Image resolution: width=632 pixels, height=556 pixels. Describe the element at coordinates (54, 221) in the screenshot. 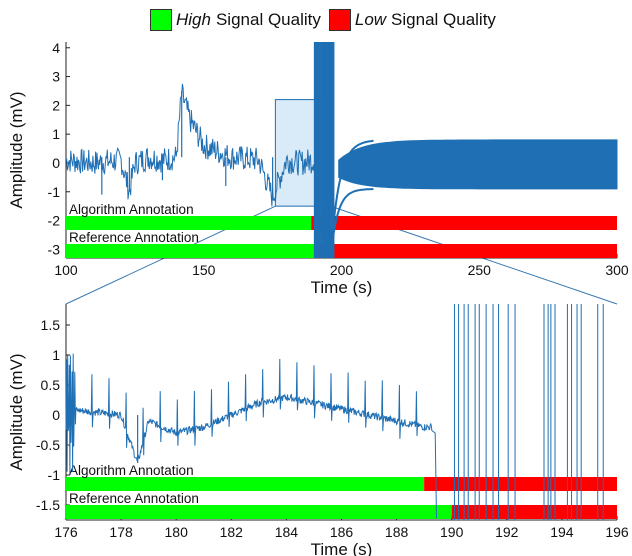

I see `y-tick-label: -2` at that location.